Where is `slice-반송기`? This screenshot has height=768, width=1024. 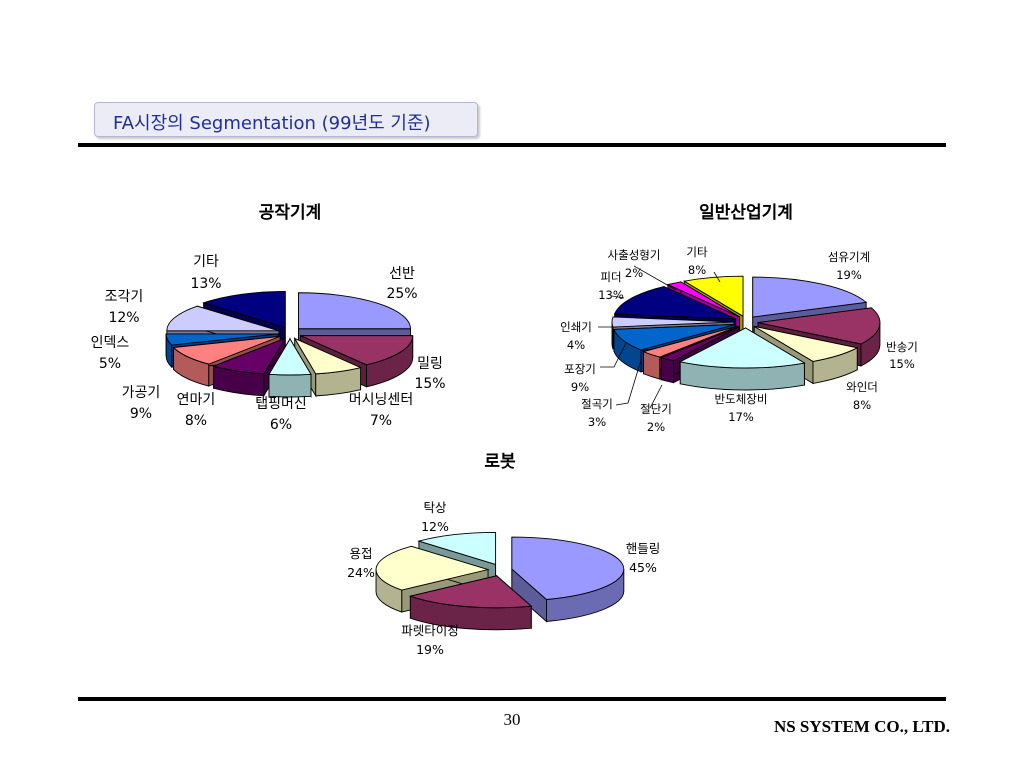 slice-반송기 is located at coordinates (819, 326).